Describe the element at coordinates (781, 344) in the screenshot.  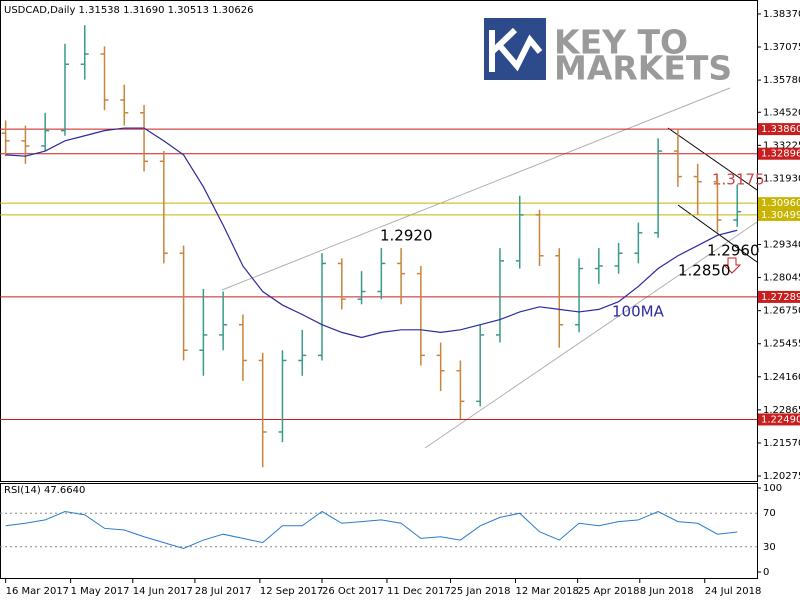
I see `y-tick-label: 1.25455` at that location.